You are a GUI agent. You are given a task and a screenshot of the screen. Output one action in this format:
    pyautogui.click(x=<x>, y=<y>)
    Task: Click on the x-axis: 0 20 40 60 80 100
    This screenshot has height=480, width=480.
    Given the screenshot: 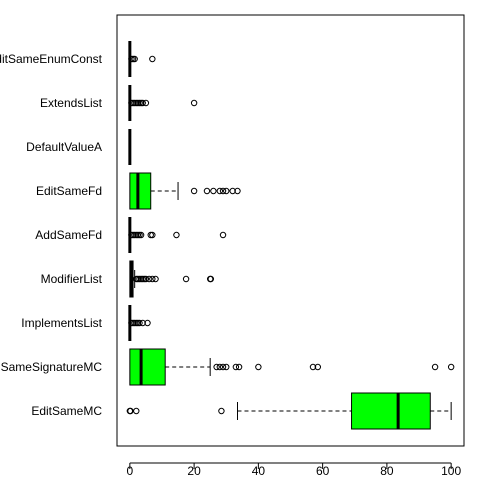 What is the action you would take?
    pyautogui.click(x=294, y=470)
    